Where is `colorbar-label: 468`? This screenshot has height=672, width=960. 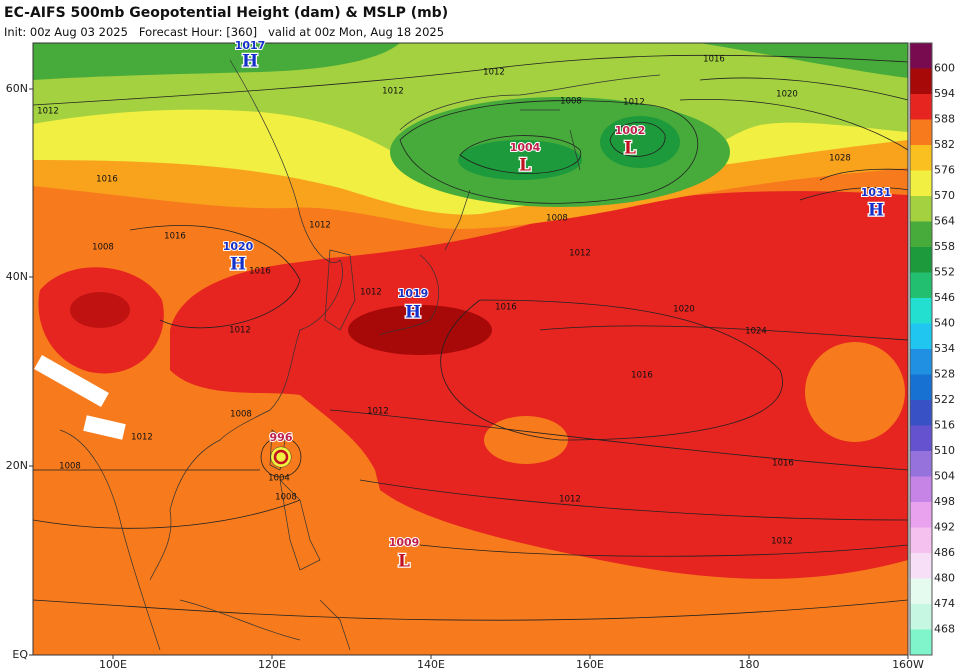 colorbar-label: 468 is located at coordinates (944, 629).